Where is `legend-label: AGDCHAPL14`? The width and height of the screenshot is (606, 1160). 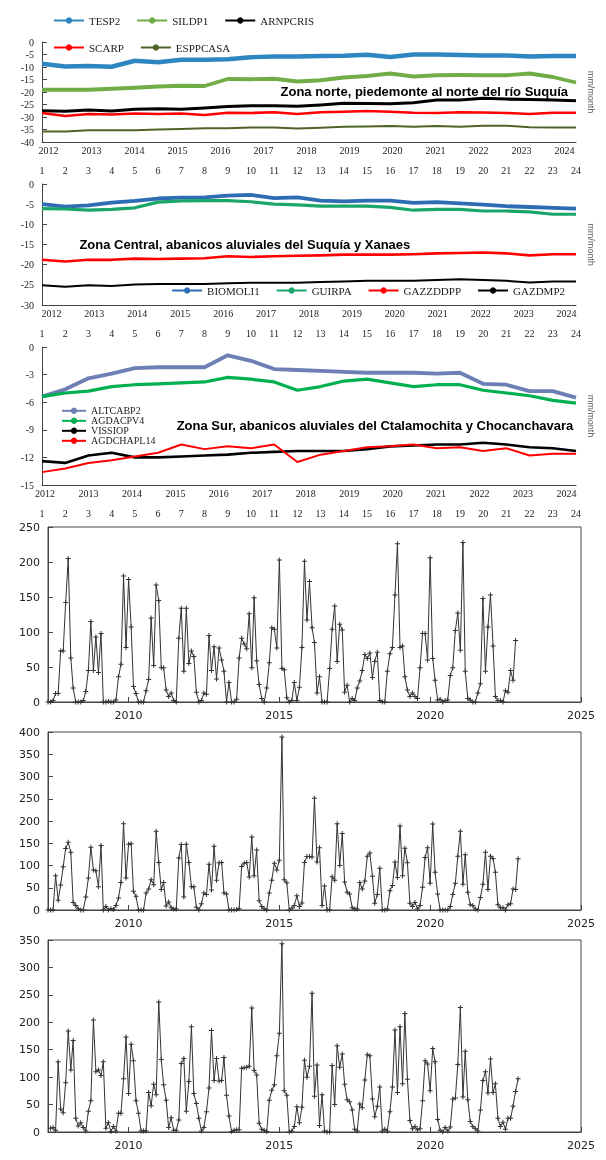 legend-label: AGDCHAPL14 is located at coordinates (123, 441).